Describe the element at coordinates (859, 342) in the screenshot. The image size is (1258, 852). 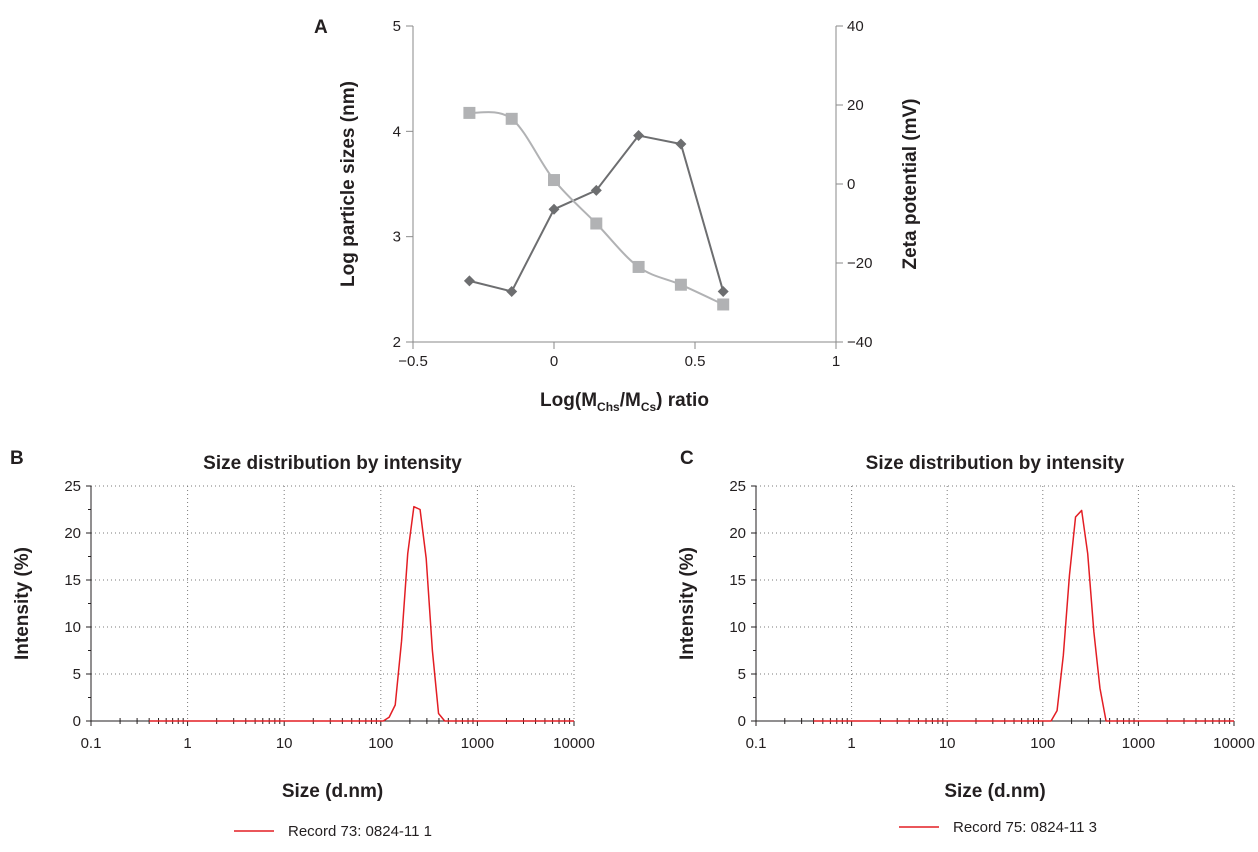
I see `right-y-tick-label: −40` at that location.